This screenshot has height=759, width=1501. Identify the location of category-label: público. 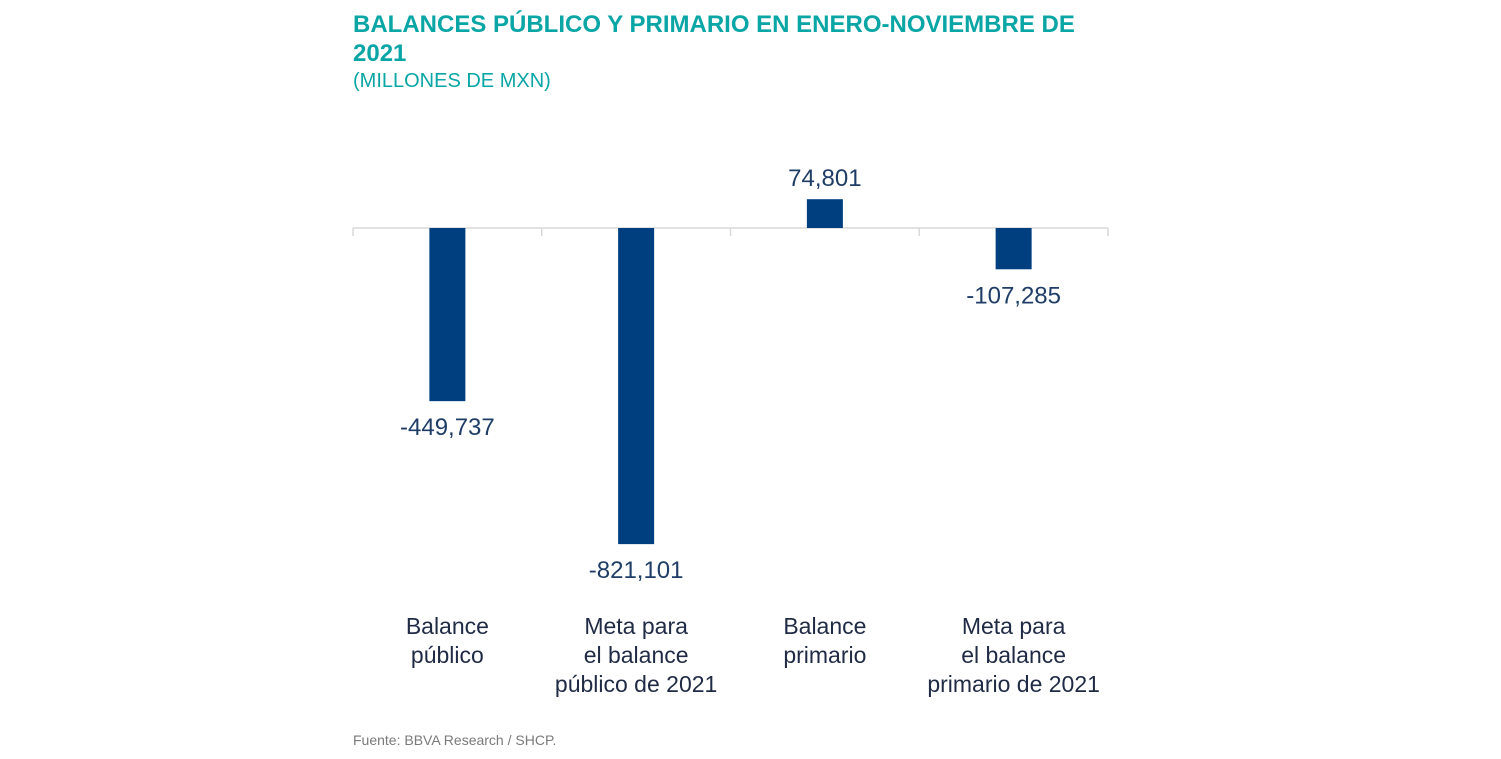
(447, 655).